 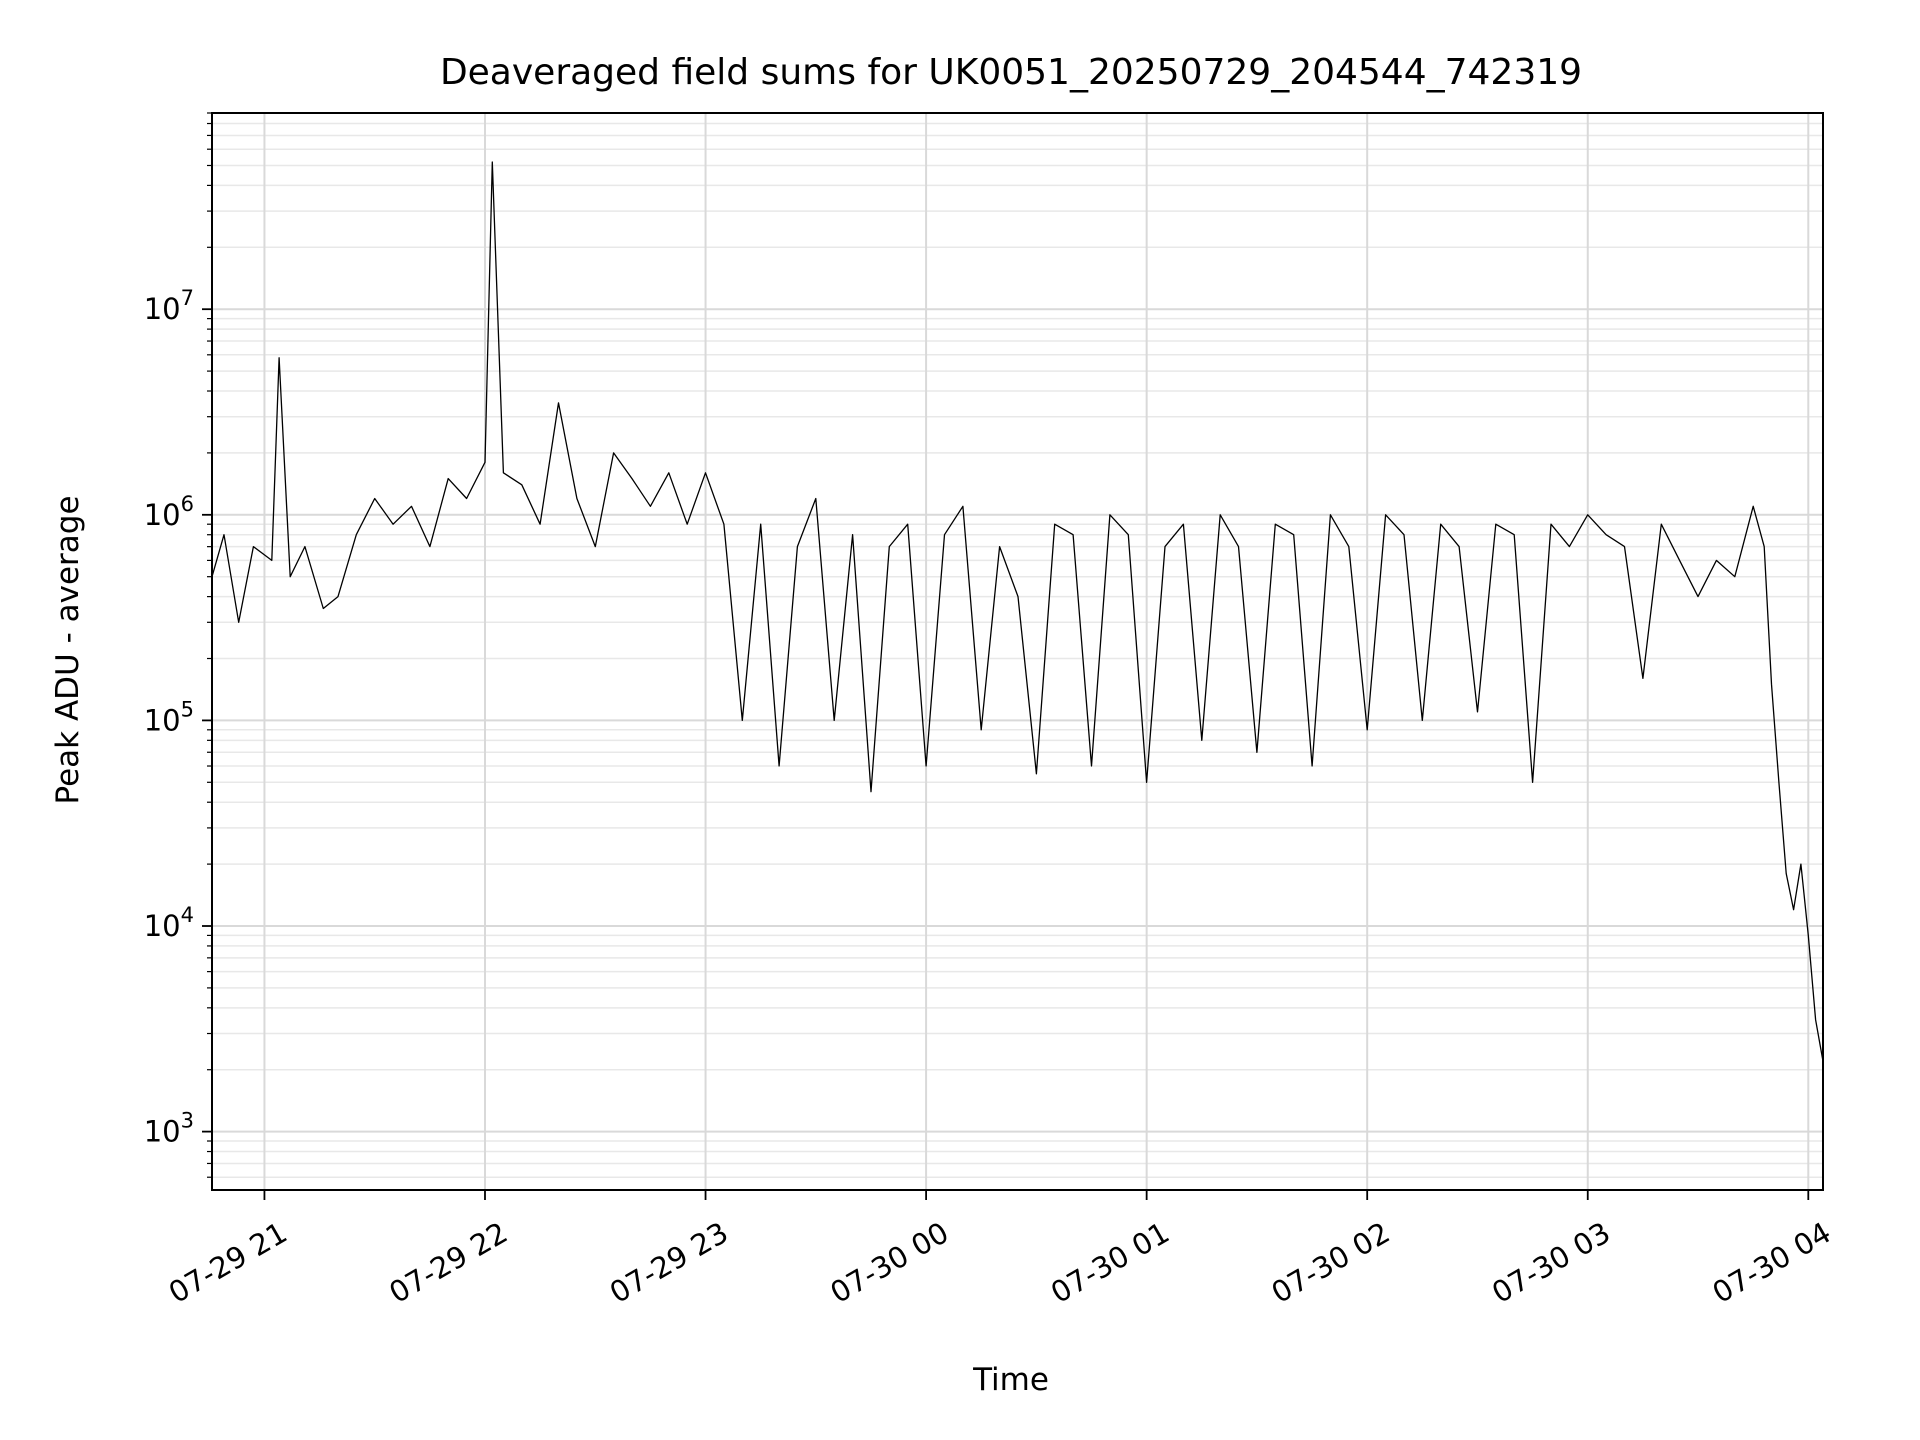 I want to click on y-tick-label: 10⁶, so click(x=169, y=512).